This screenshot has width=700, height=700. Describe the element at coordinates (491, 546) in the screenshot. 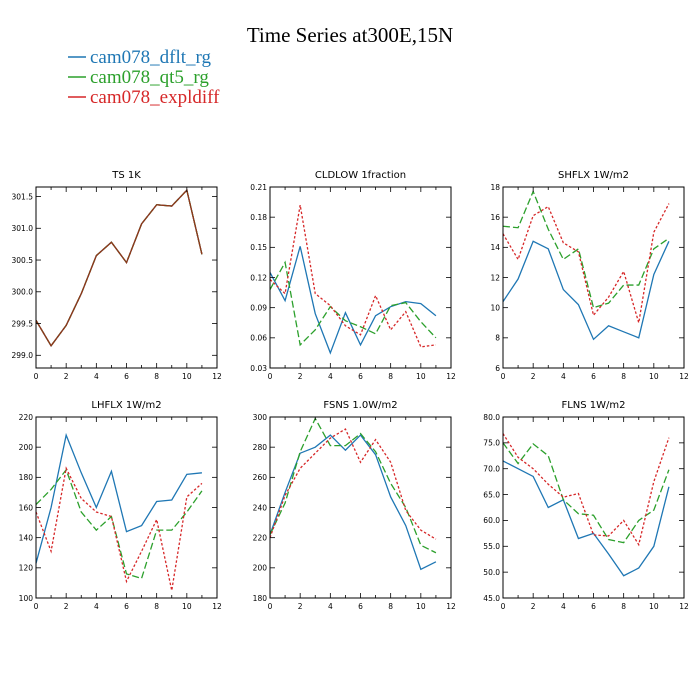

I see `y-tick-label: 55.0` at that location.